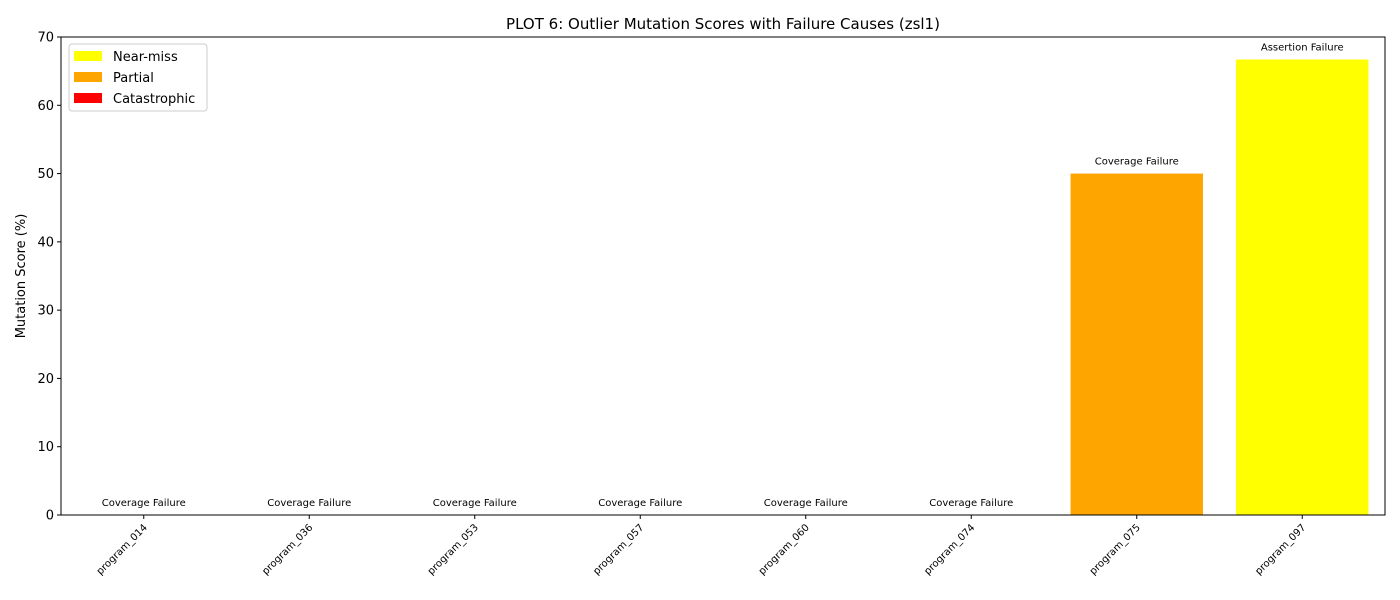 This screenshot has width=1400, height=600. What do you see at coordinates (144, 503) in the screenshot?
I see `bar-annotation-program_014: Coverage Failure` at bounding box center [144, 503].